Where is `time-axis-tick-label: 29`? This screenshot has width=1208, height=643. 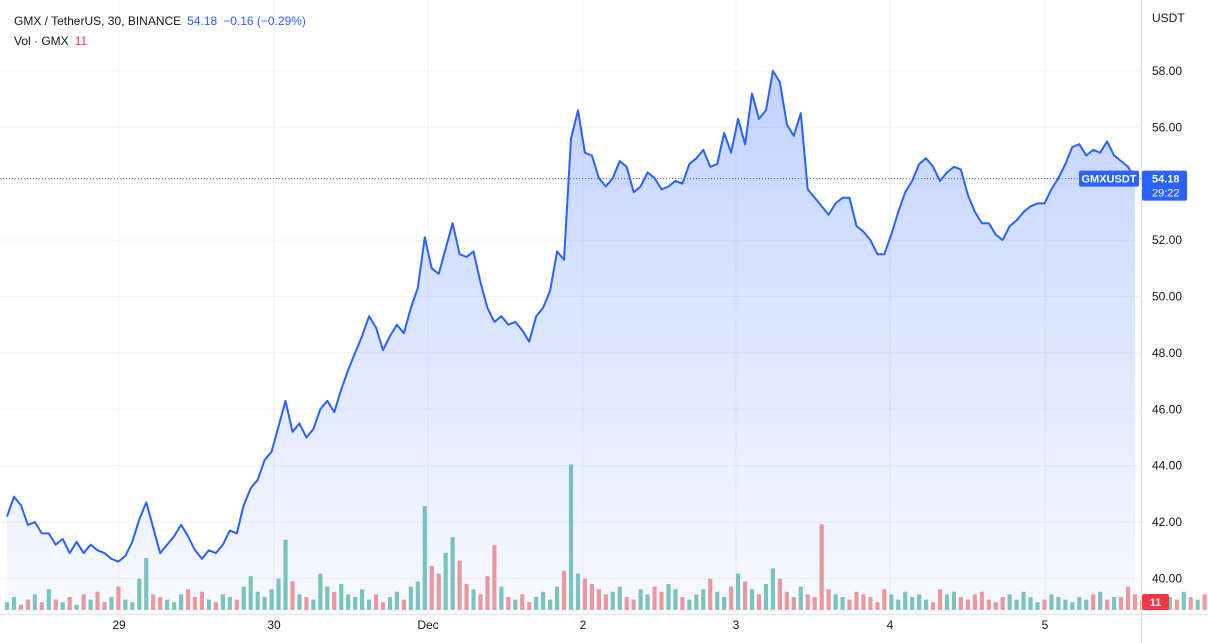 time-axis-tick-label: 29 is located at coordinates (119, 625).